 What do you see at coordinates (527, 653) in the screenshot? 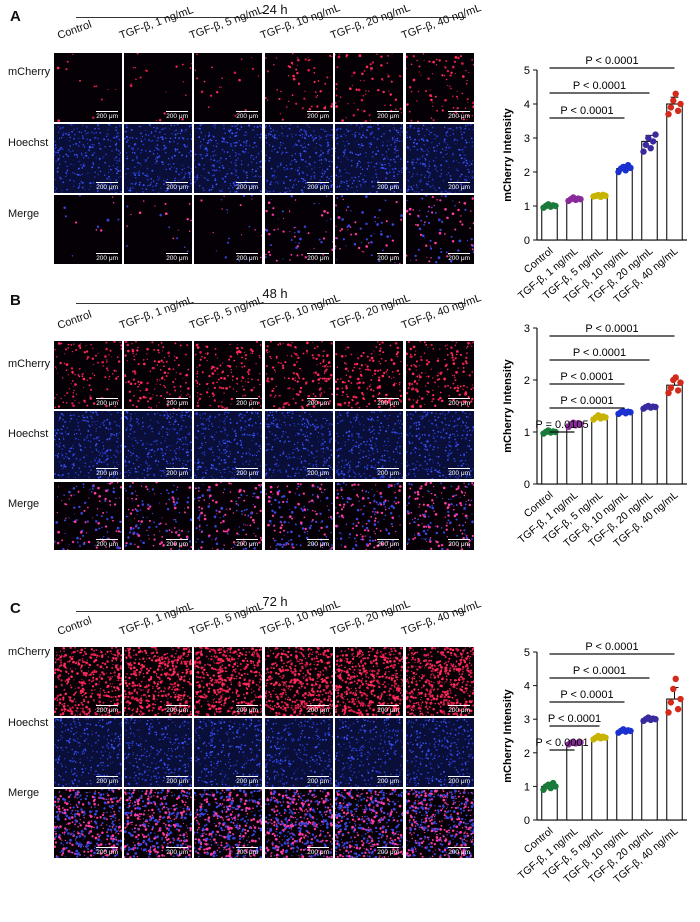
I see `y-tick-label: 5` at bounding box center [527, 653].